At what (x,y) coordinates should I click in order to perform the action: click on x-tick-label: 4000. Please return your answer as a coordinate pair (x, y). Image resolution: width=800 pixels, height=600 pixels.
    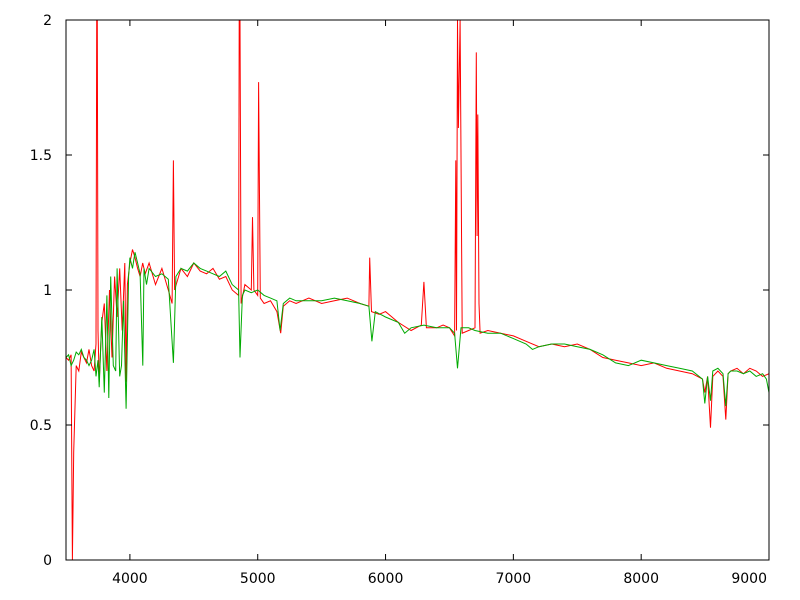
    Looking at the image, I should click on (130, 579).